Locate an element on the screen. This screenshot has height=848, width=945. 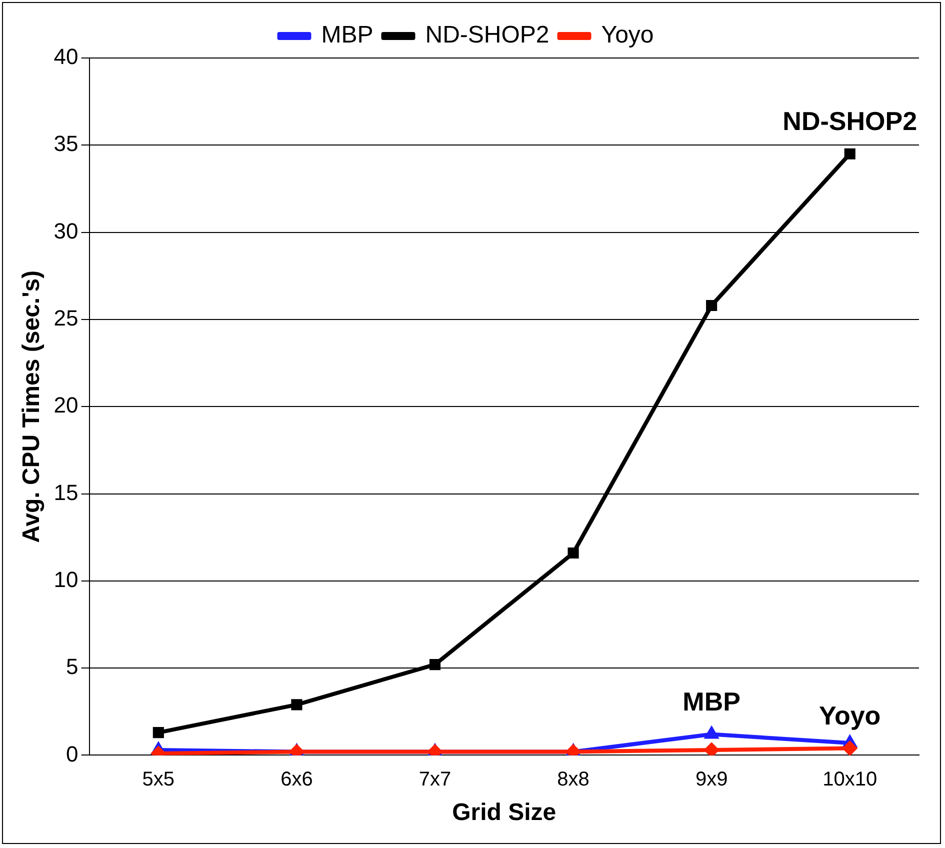
y-tick-label: 25 is located at coordinates (66, 318).